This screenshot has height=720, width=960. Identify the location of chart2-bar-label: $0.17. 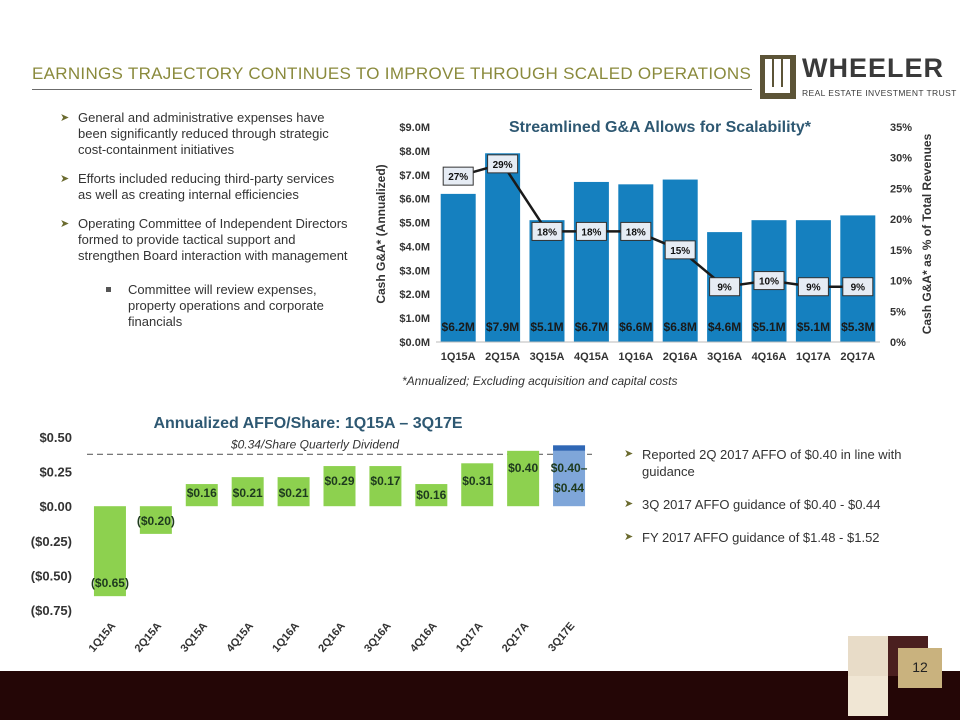
(385, 481).